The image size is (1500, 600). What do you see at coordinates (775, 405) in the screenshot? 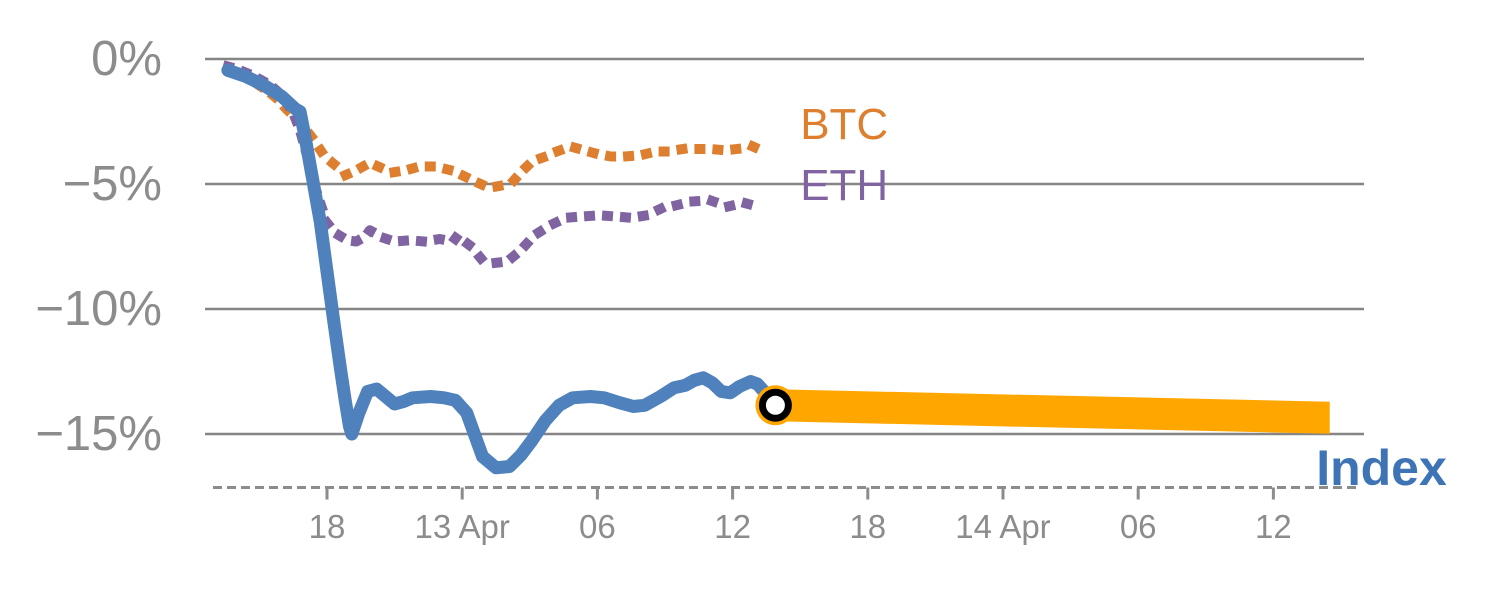
I see `endpoint-marker-ring` at bounding box center [775, 405].